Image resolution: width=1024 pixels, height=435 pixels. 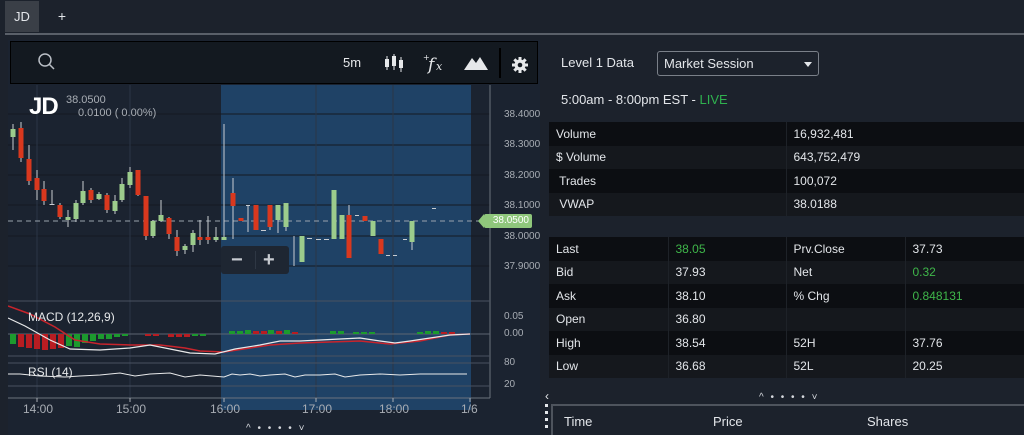 What do you see at coordinates (522, 175) in the screenshot?
I see `y-axis-label: 38.2000` at bounding box center [522, 175].